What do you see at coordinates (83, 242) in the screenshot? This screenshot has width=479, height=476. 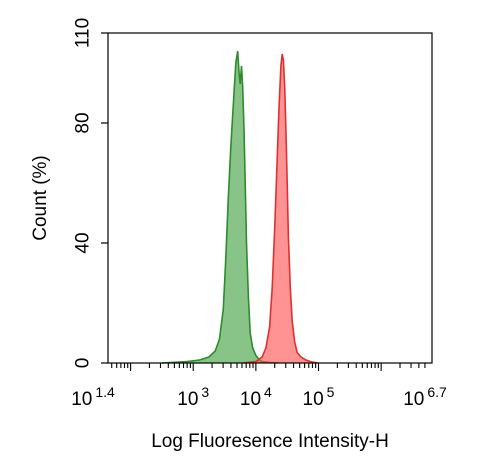 I see `y-tick-label: 40` at bounding box center [83, 242].